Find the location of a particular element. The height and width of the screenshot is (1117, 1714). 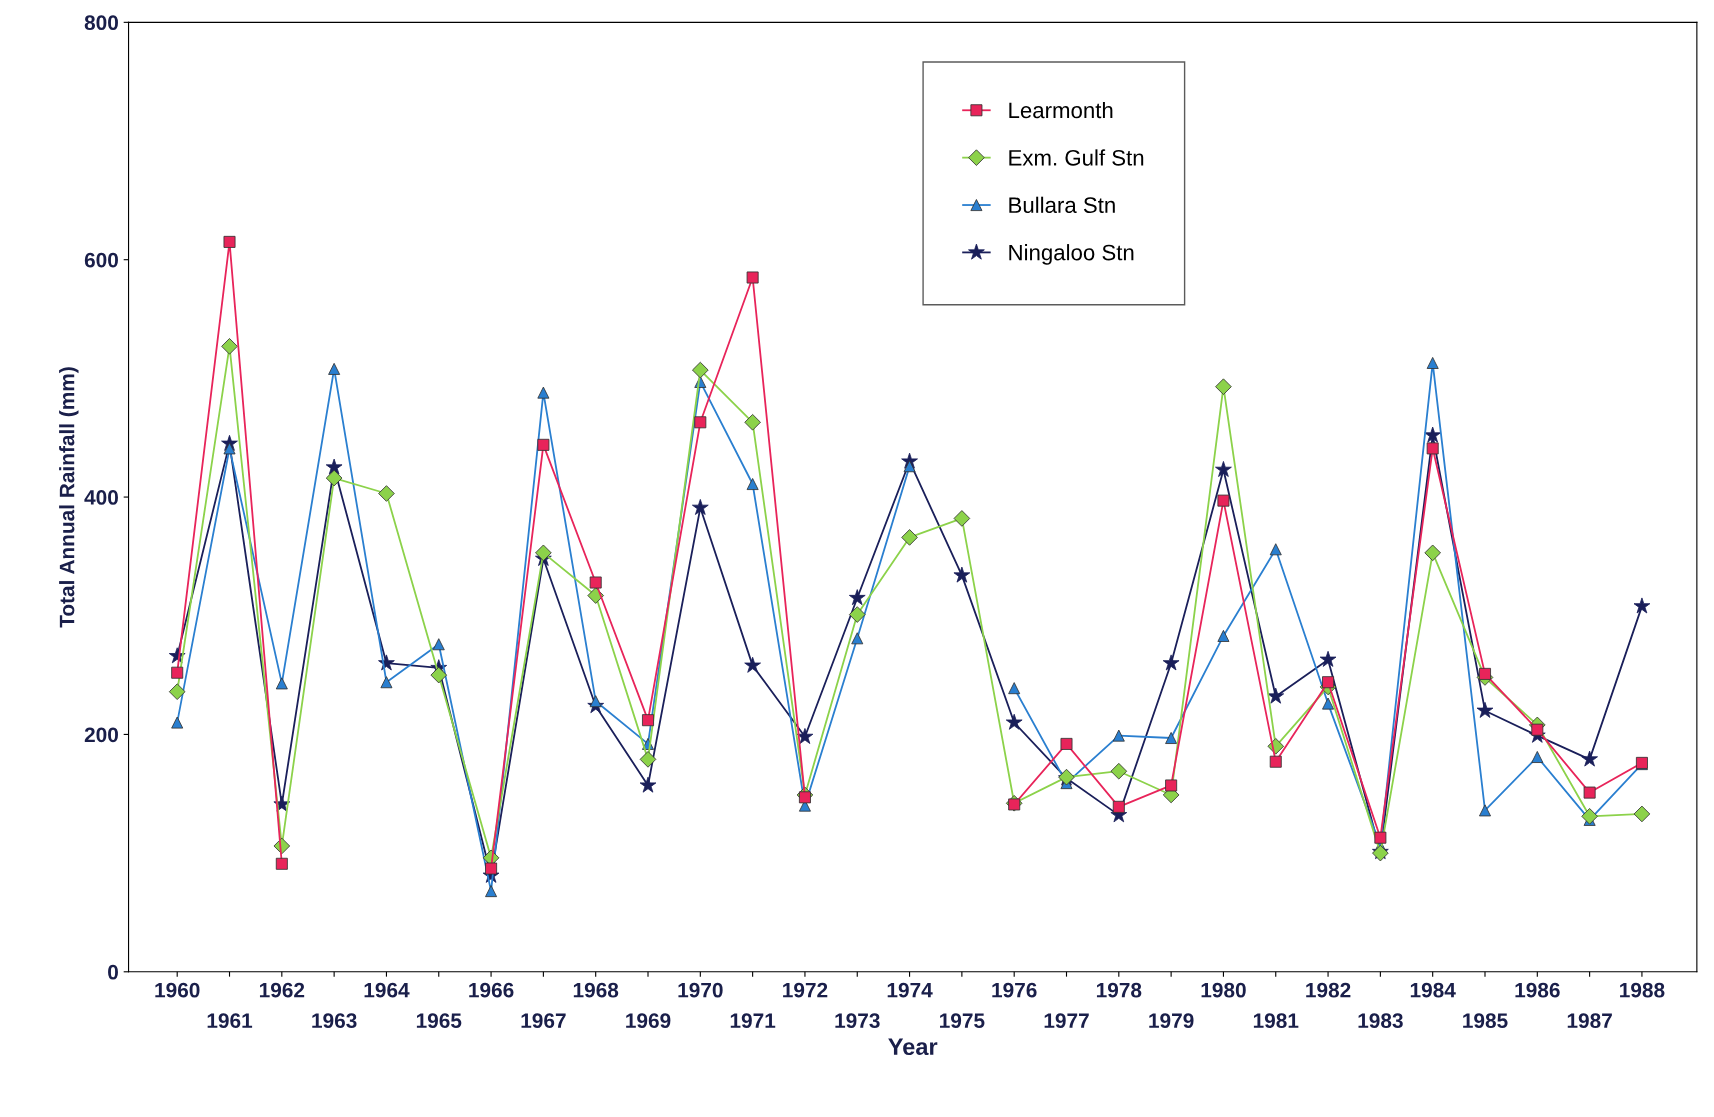

x-tick-label: 1975 is located at coordinates (962, 1021).